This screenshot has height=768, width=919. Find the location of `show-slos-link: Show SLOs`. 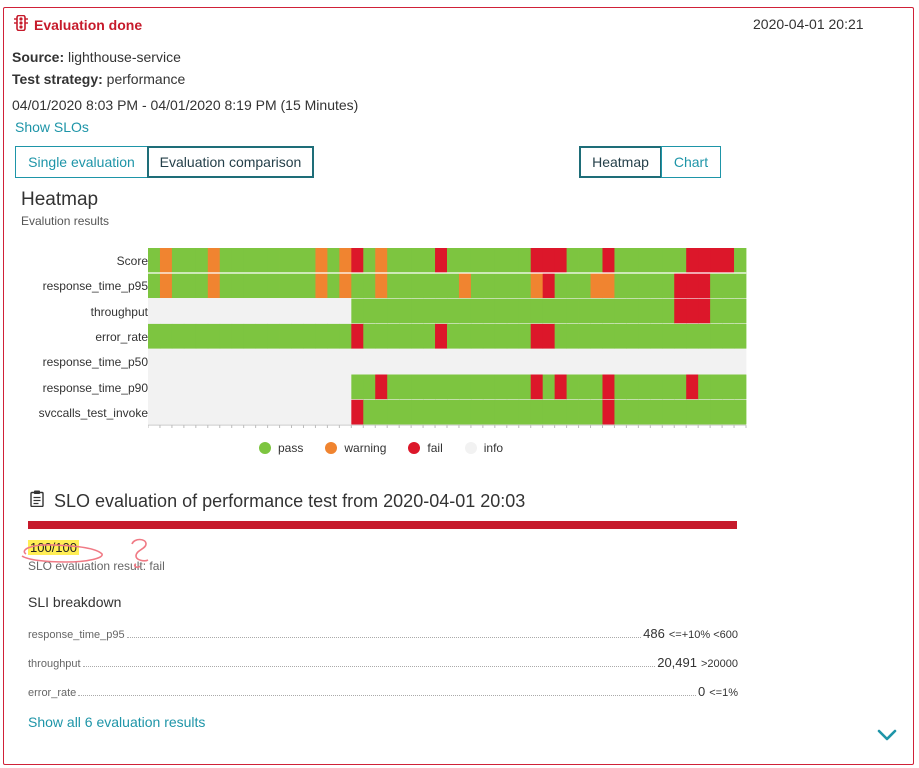

show-slos-link: Show SLOs is located at coordinates (52, 127).